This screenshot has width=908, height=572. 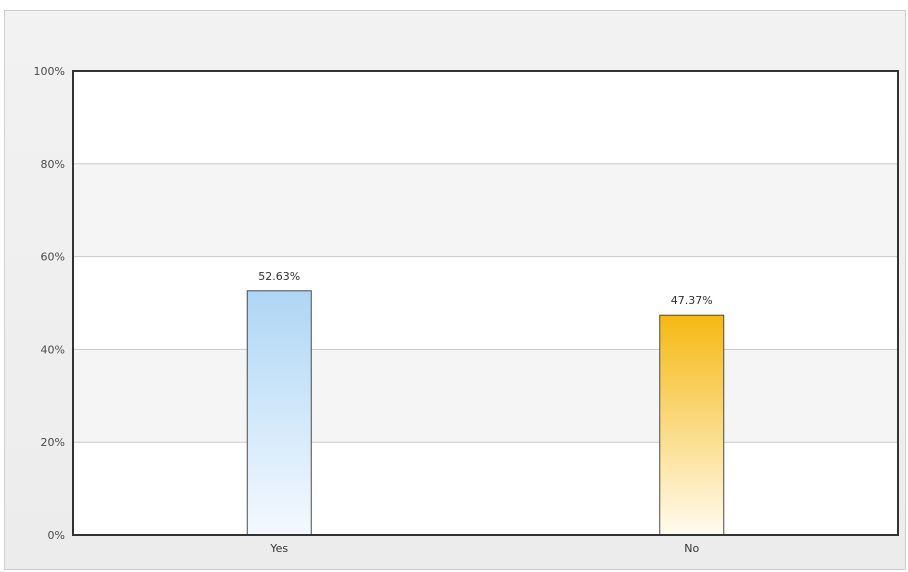 What do you see at coordinates (692, 300) in the screenshot?
I see `data-label: 47.37%` at bounding box center [692, 300].